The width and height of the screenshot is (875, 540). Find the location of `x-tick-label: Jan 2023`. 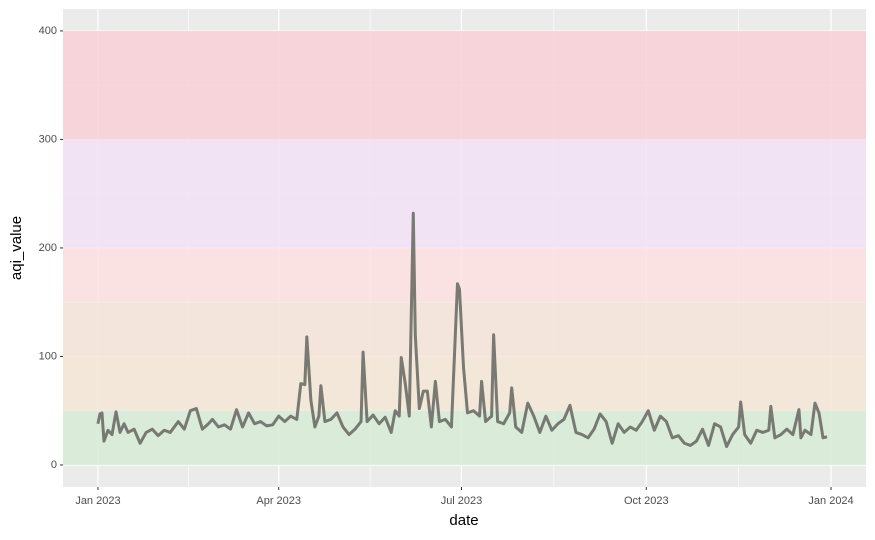

x-tick-label: Jan 2023 is located at coordinates (97, 501).